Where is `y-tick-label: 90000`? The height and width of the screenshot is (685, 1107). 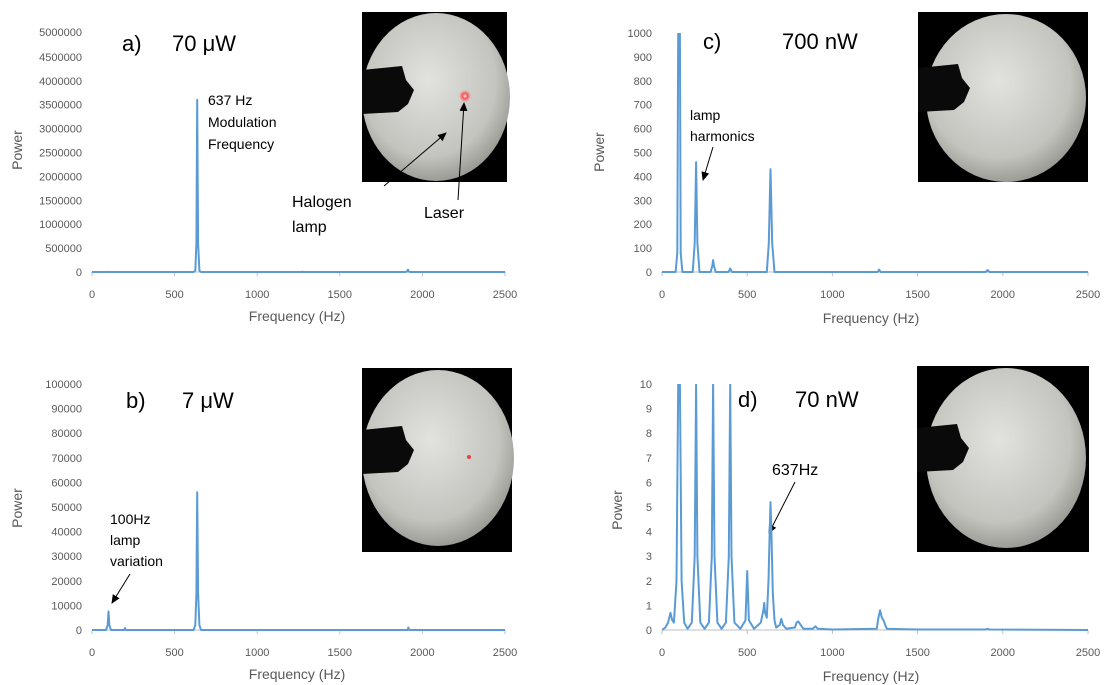 y-tick-label: 90000 is located at coordinates (66, 410).